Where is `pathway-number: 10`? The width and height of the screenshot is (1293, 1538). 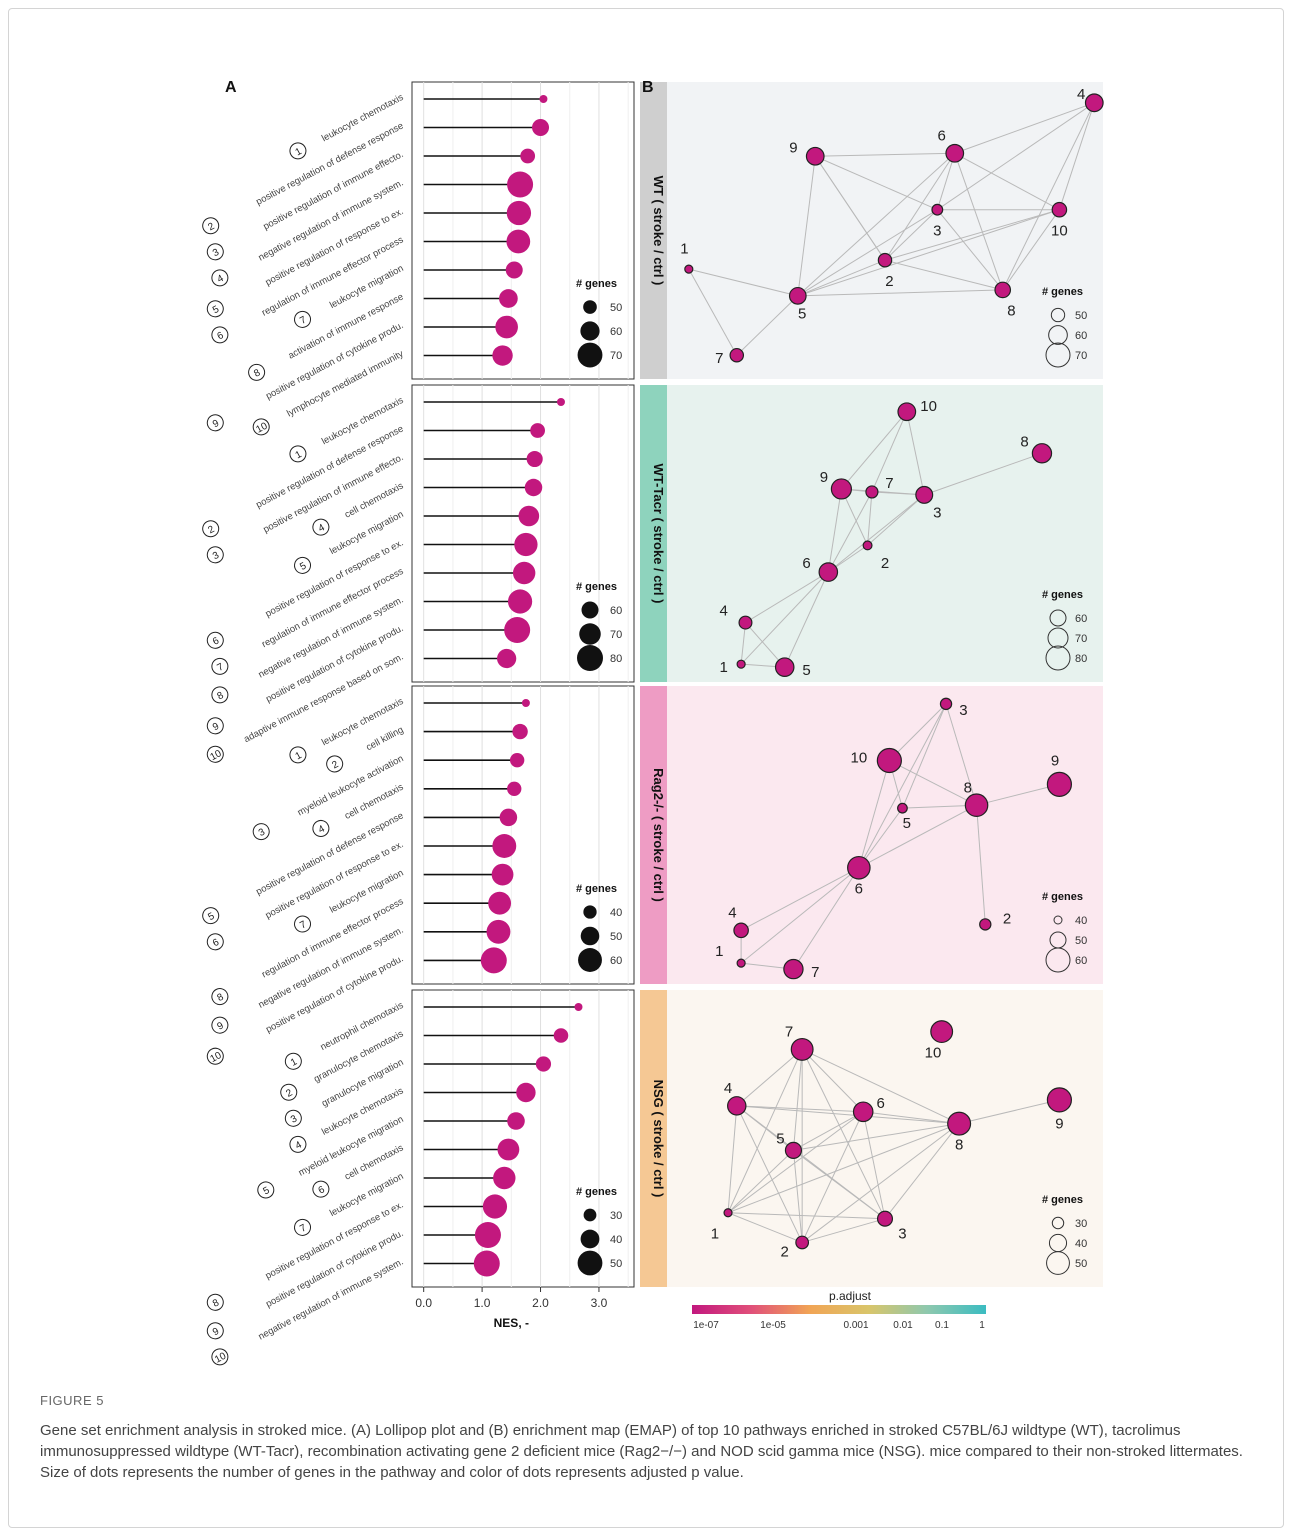 pathway-number: 10 is located at coordinates (216, 1057).